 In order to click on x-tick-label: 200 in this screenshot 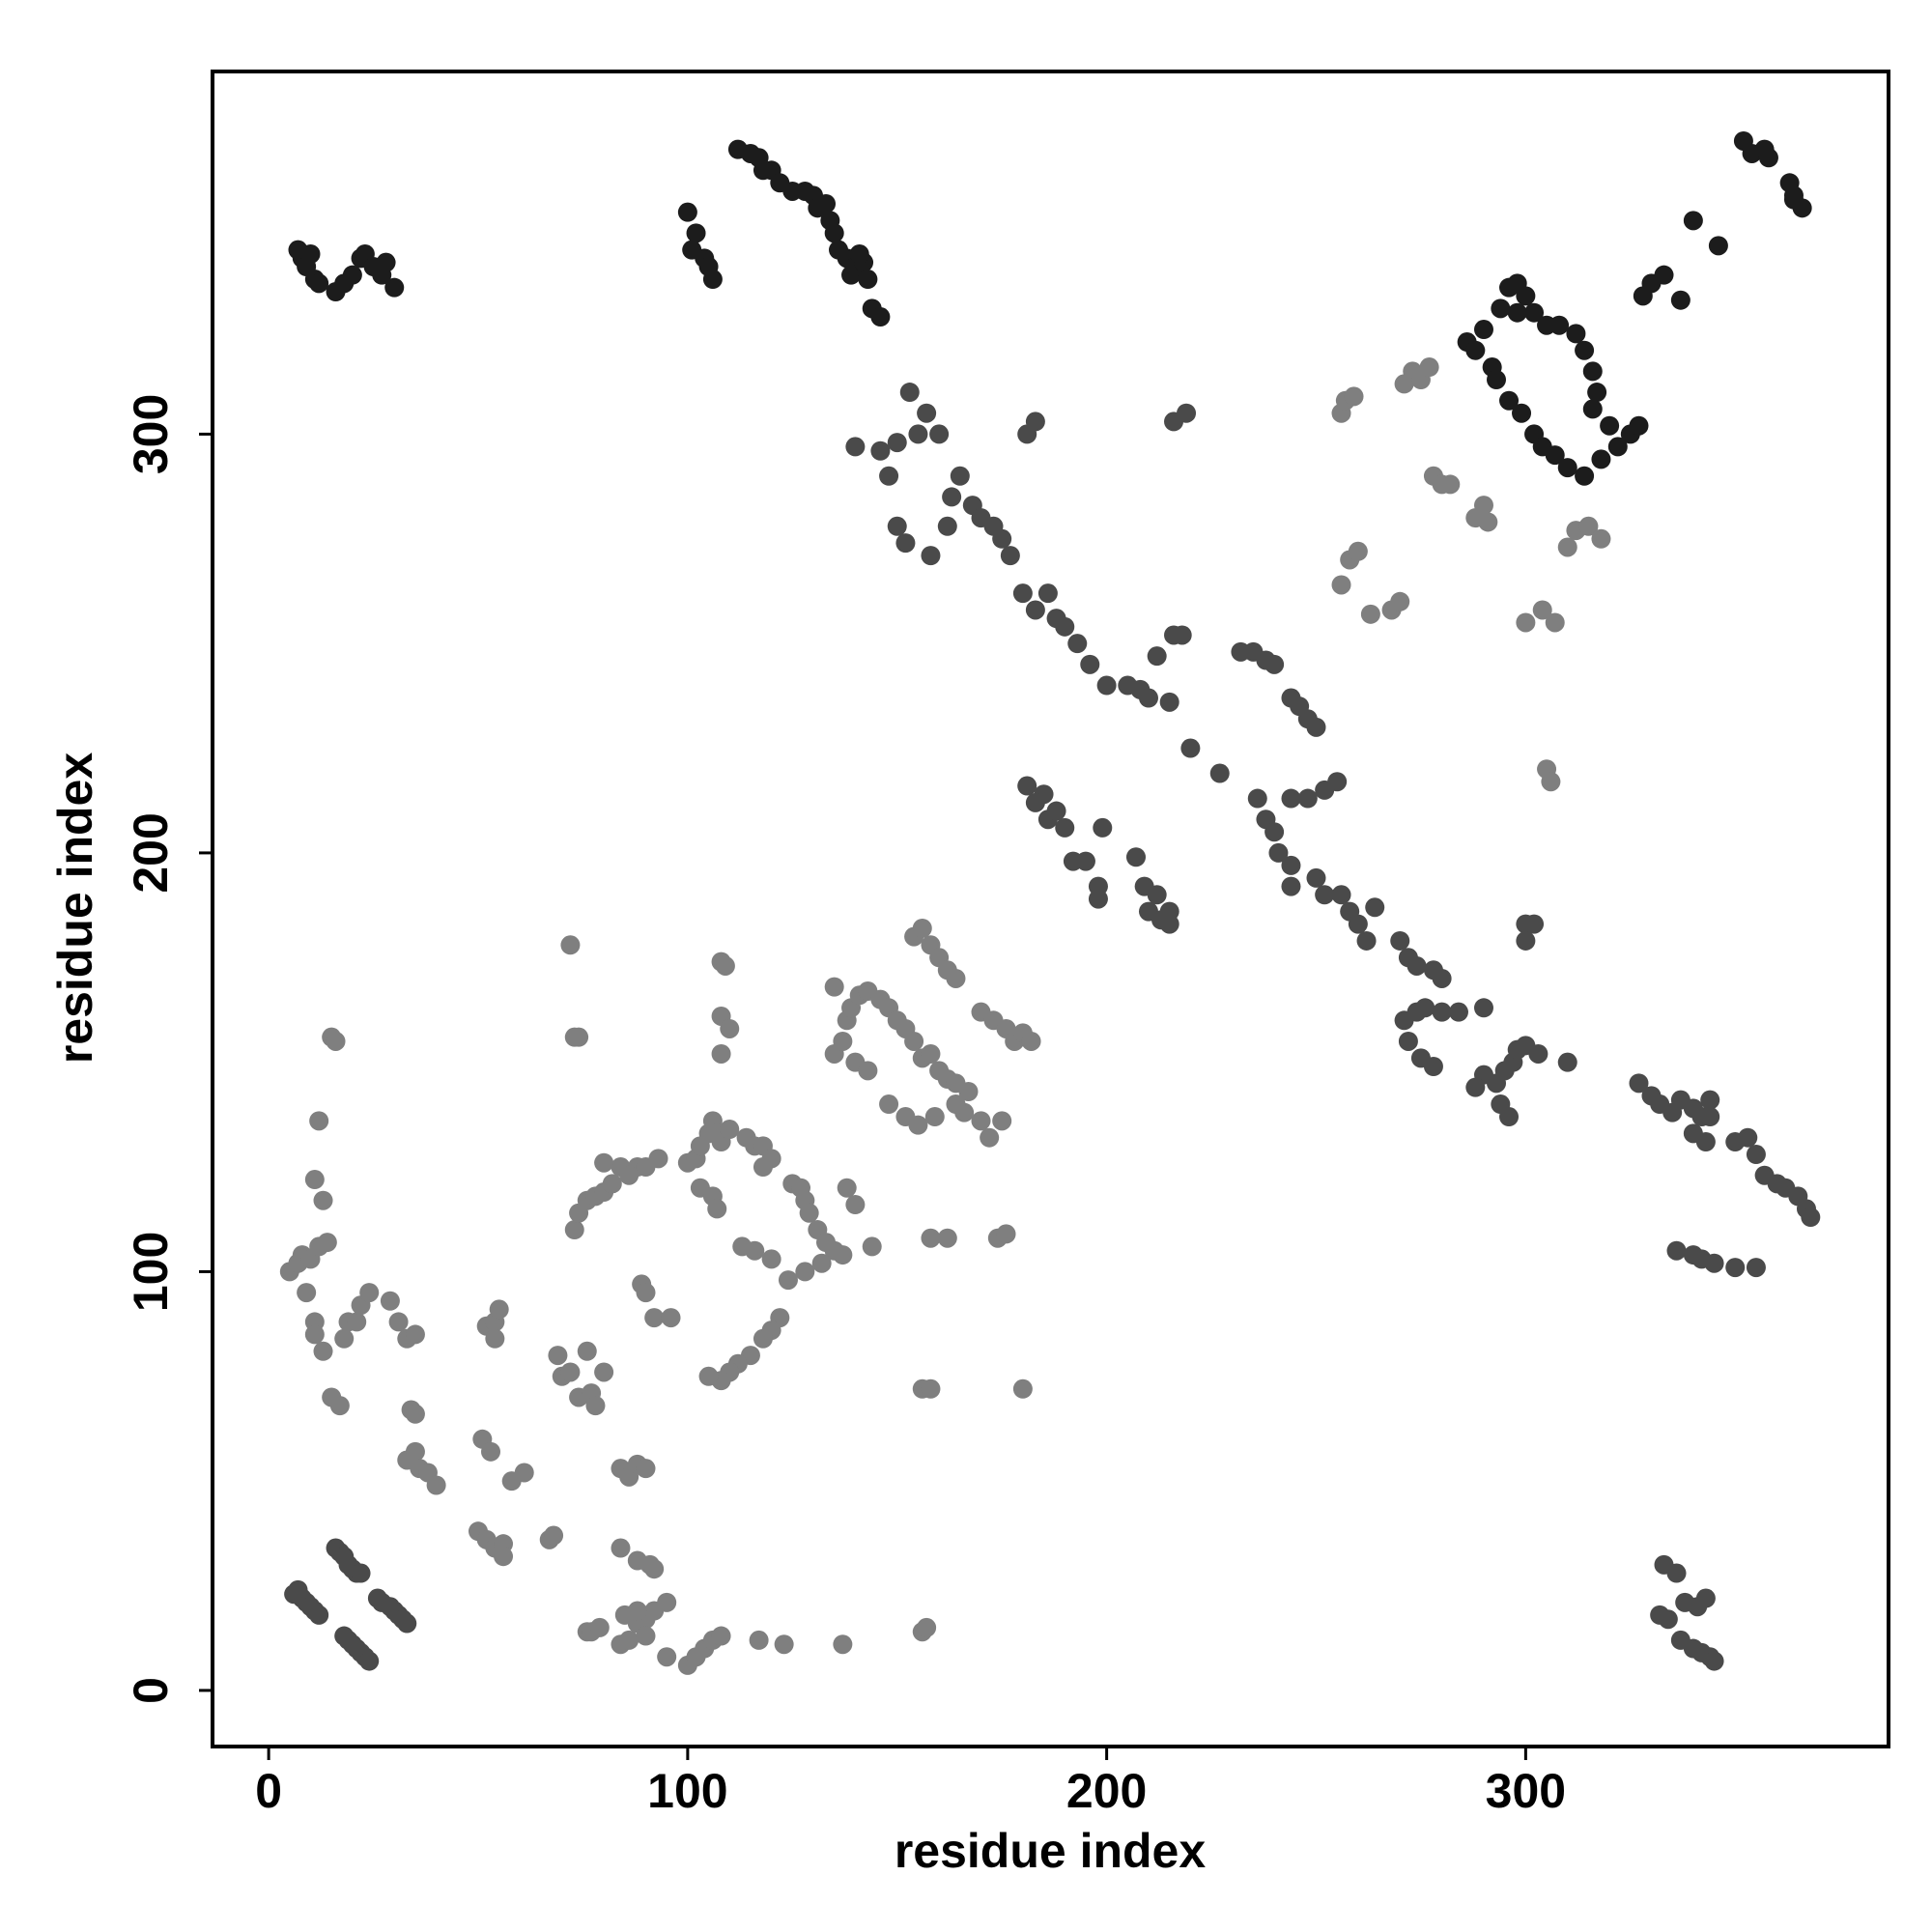, I will do `click(1106, 1791)`.